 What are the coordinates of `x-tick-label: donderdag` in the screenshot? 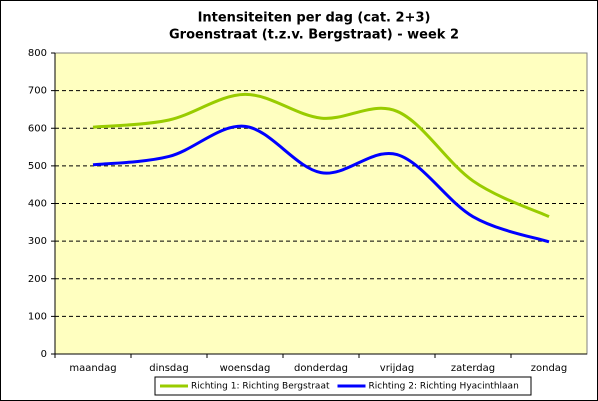 It's located at (321, 368).